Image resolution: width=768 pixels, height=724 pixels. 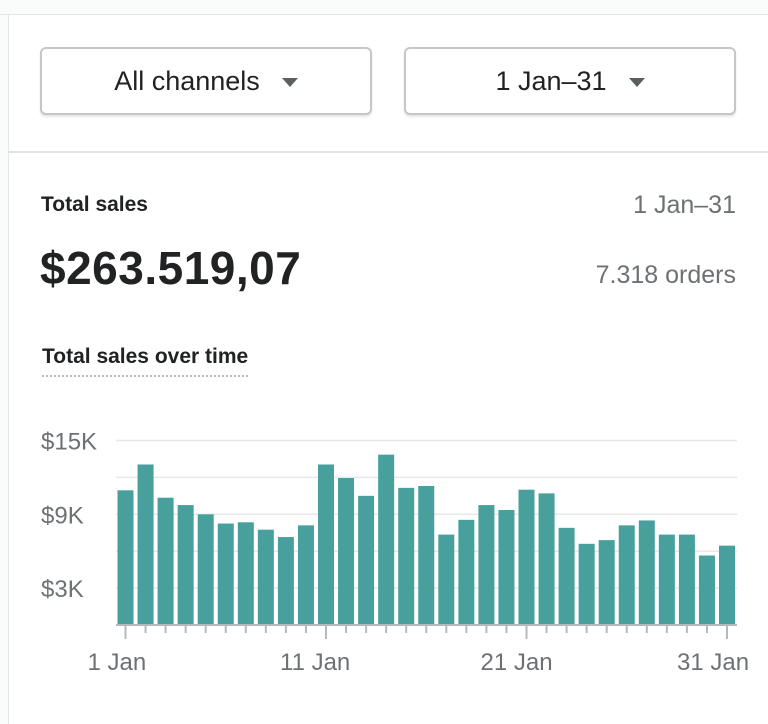 What do you see at coordinates (551, 80) in the screenshot?
I see `date-range-select-label: 1 Jan–31` at bounding box center [551, 80].